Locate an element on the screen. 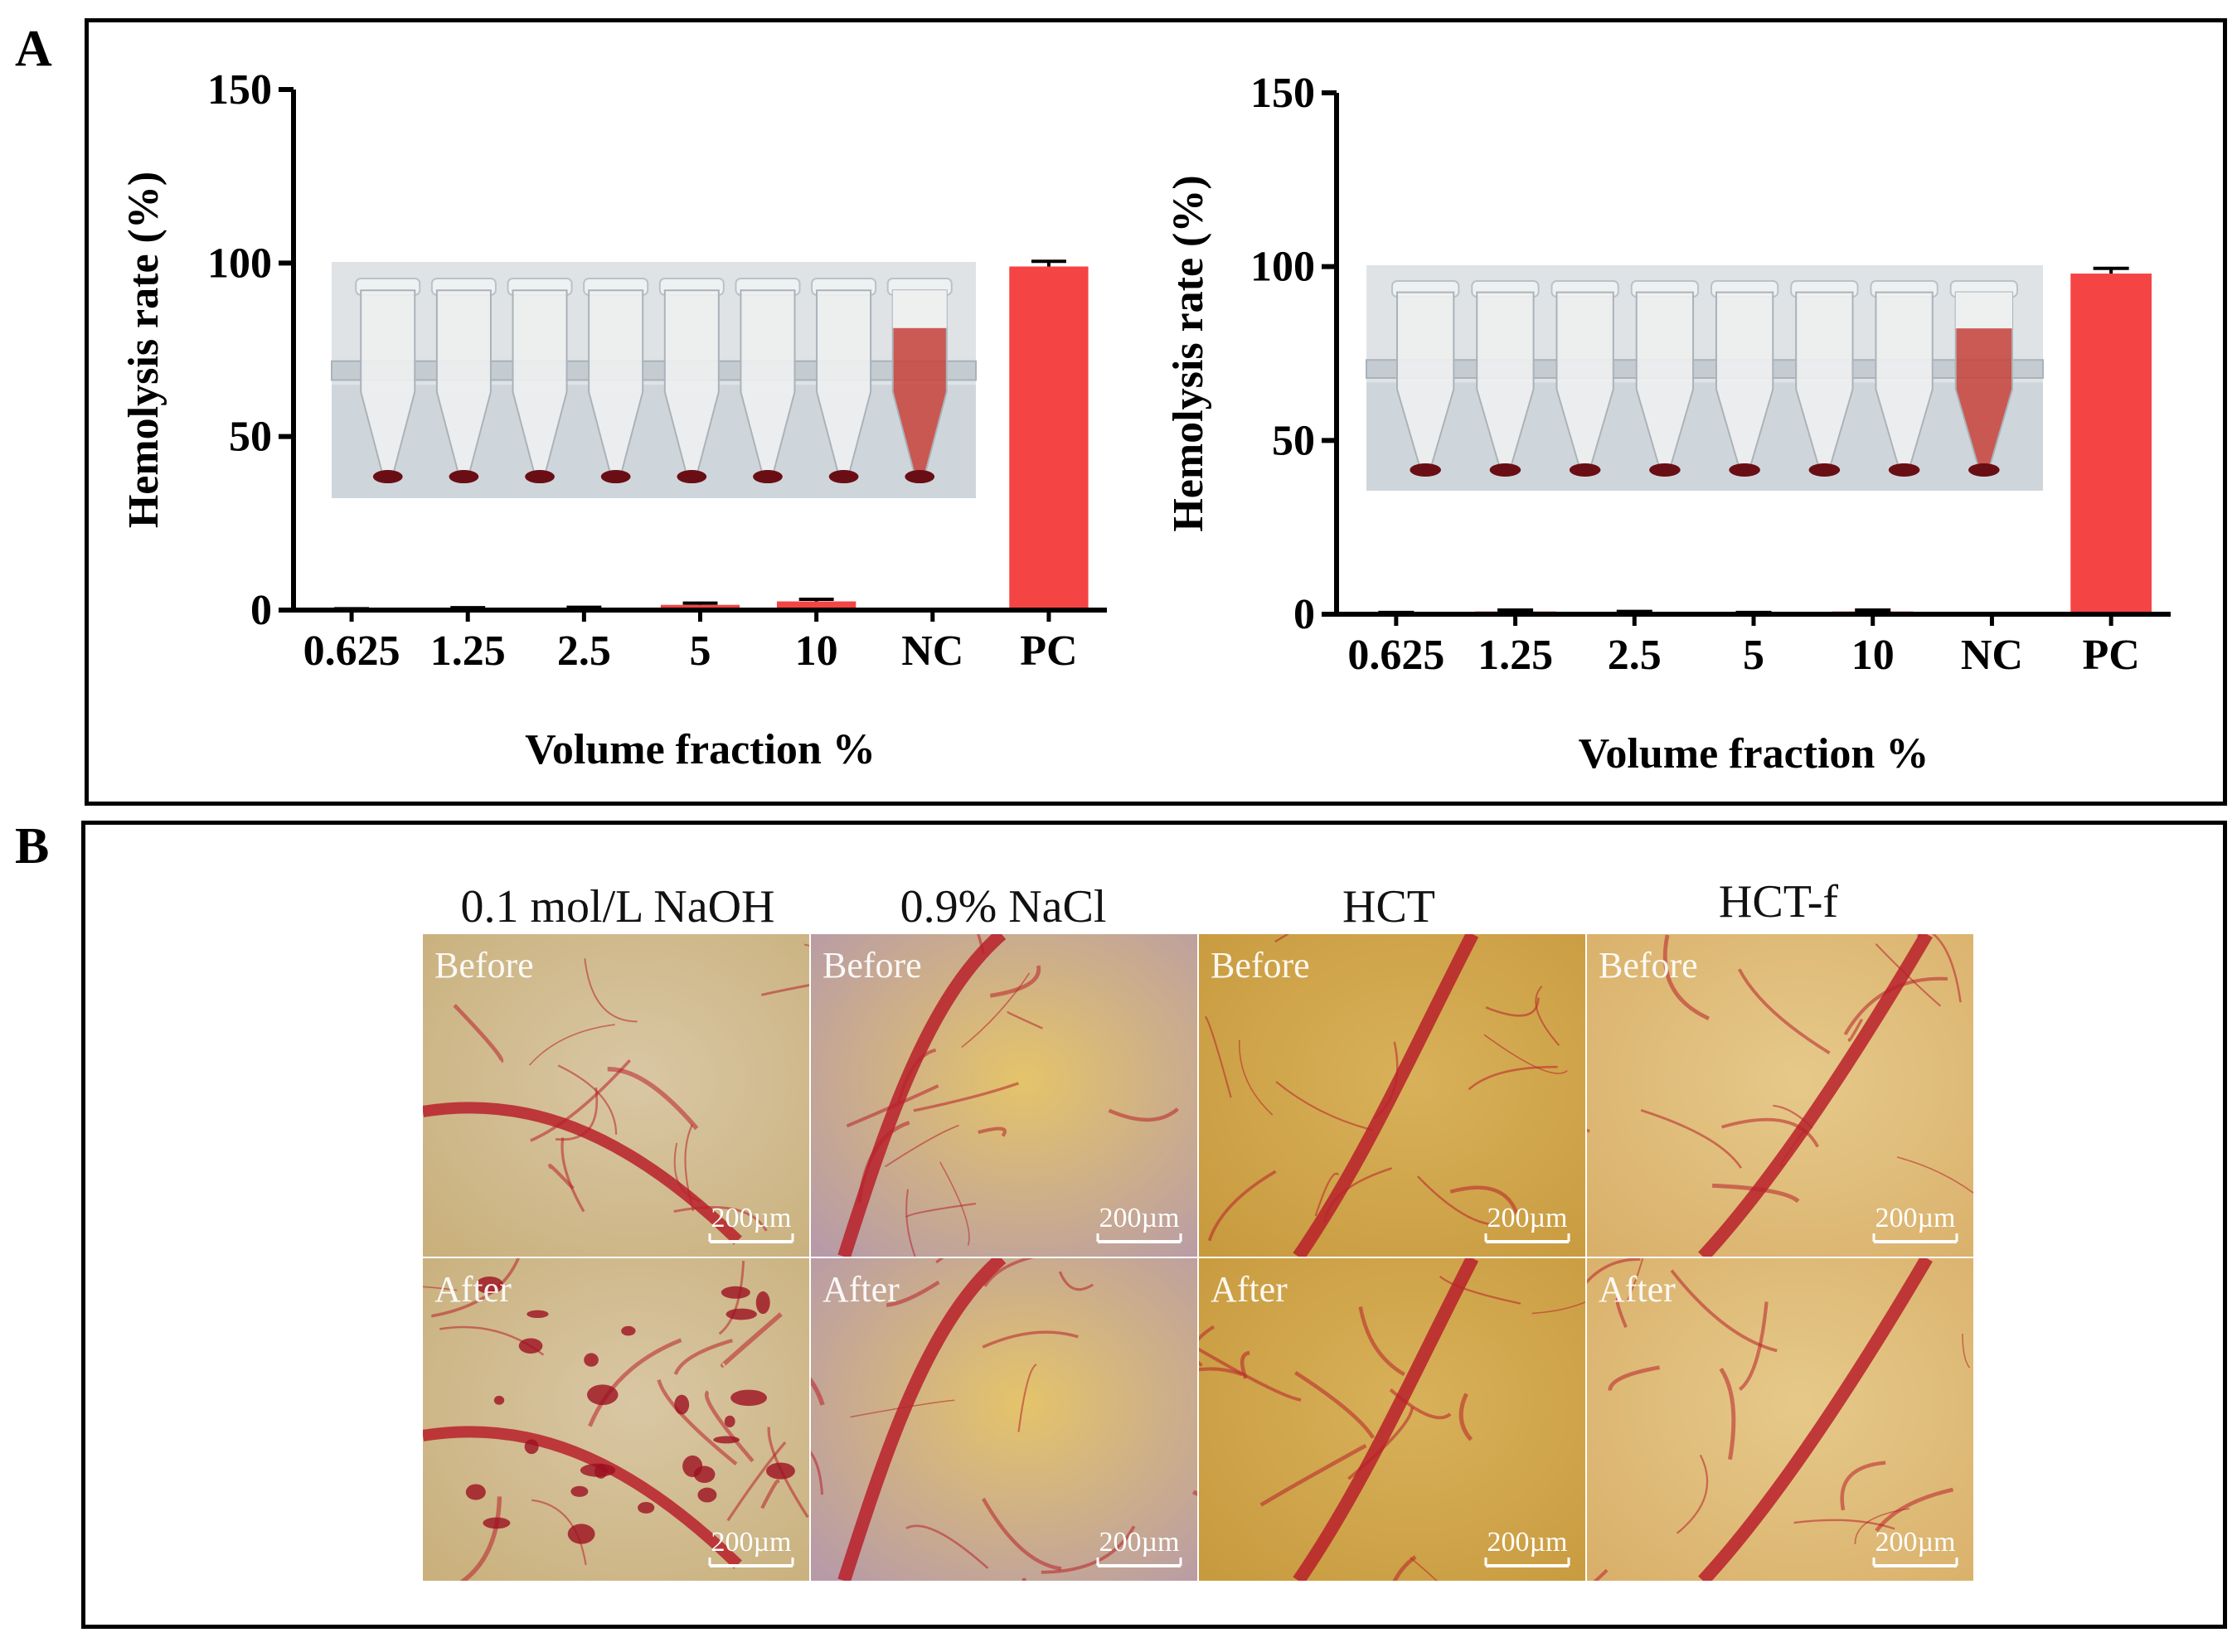  column-label-hct-f: HCT-f is located at coordinates (1779, 902).